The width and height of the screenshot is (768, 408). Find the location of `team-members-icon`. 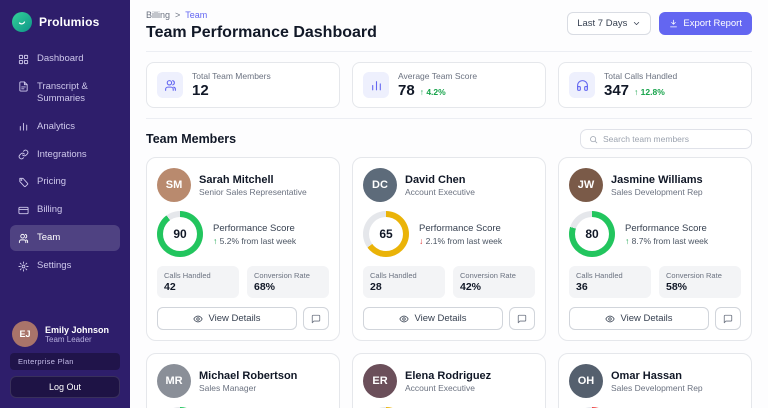

team-members-icon is located at coordinates (170, 85).